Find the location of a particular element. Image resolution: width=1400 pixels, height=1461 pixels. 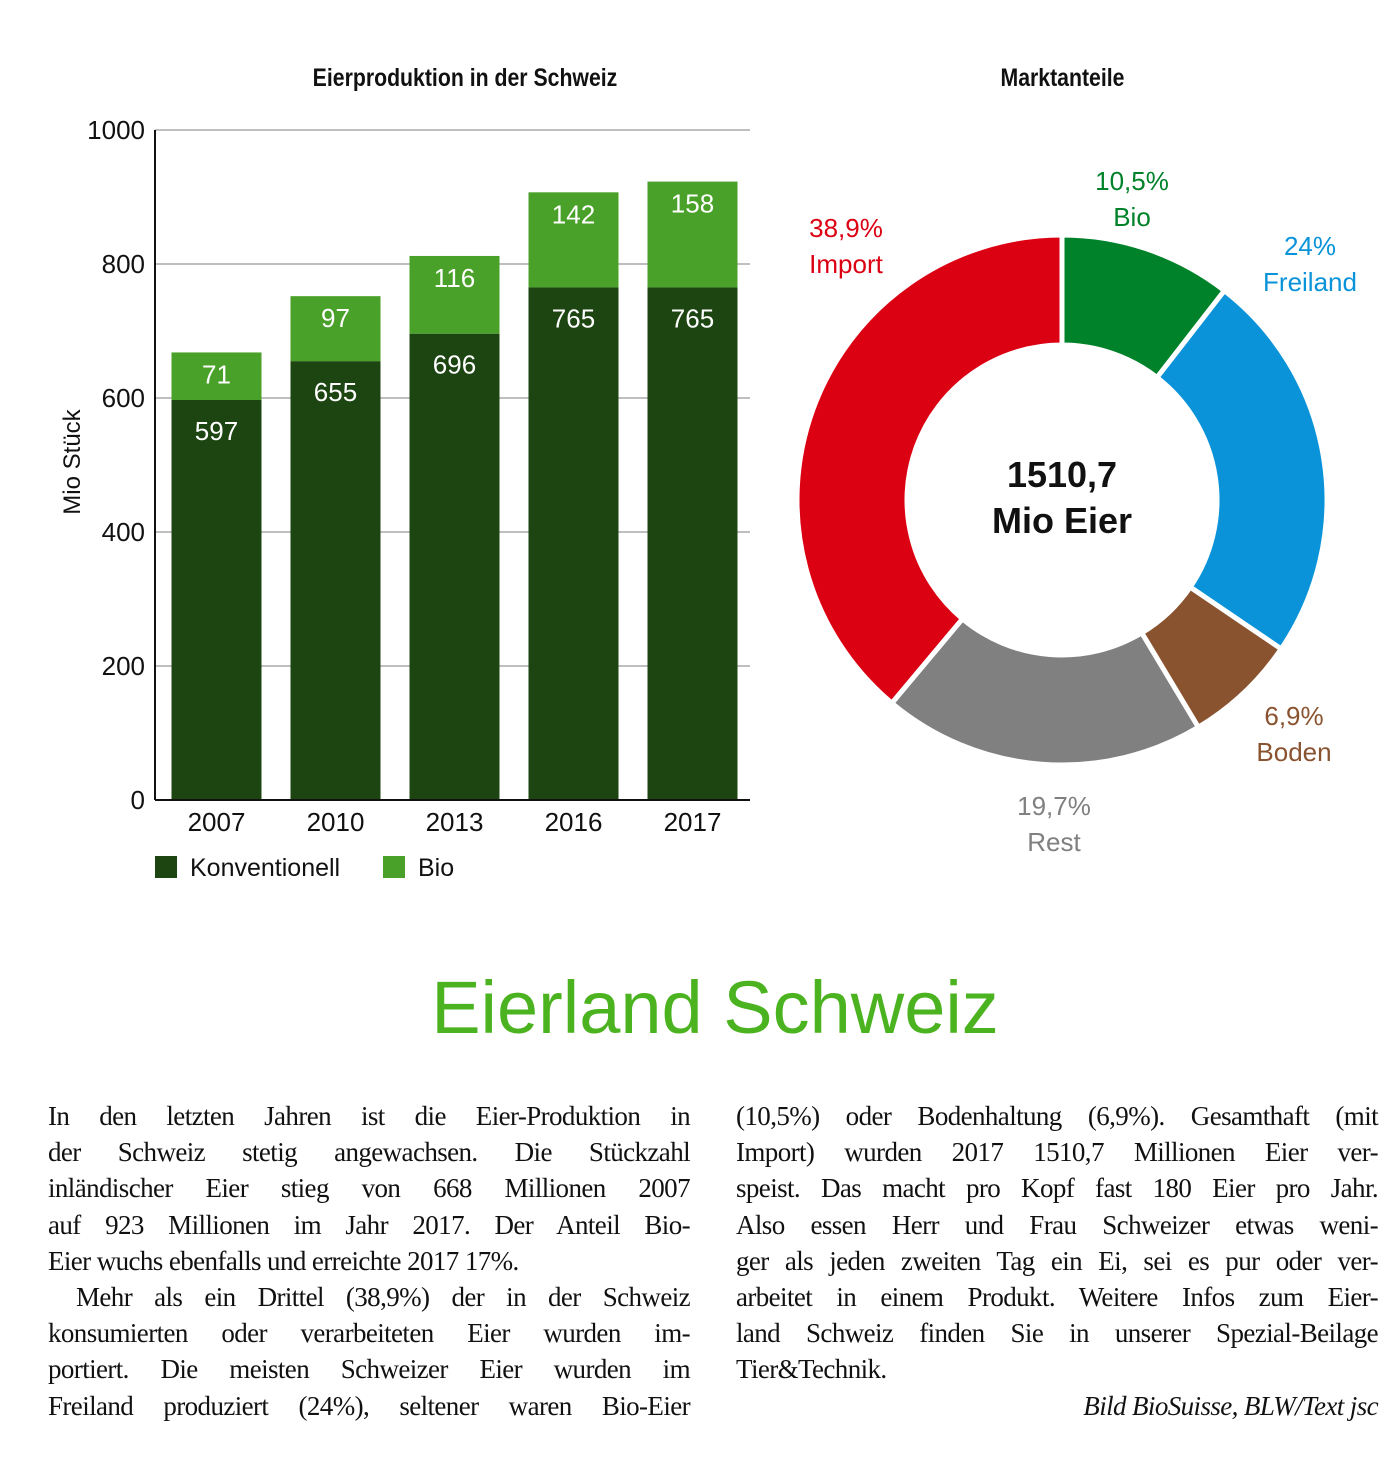

x-tick-label: 2013 is located at coordinates (455, 822).